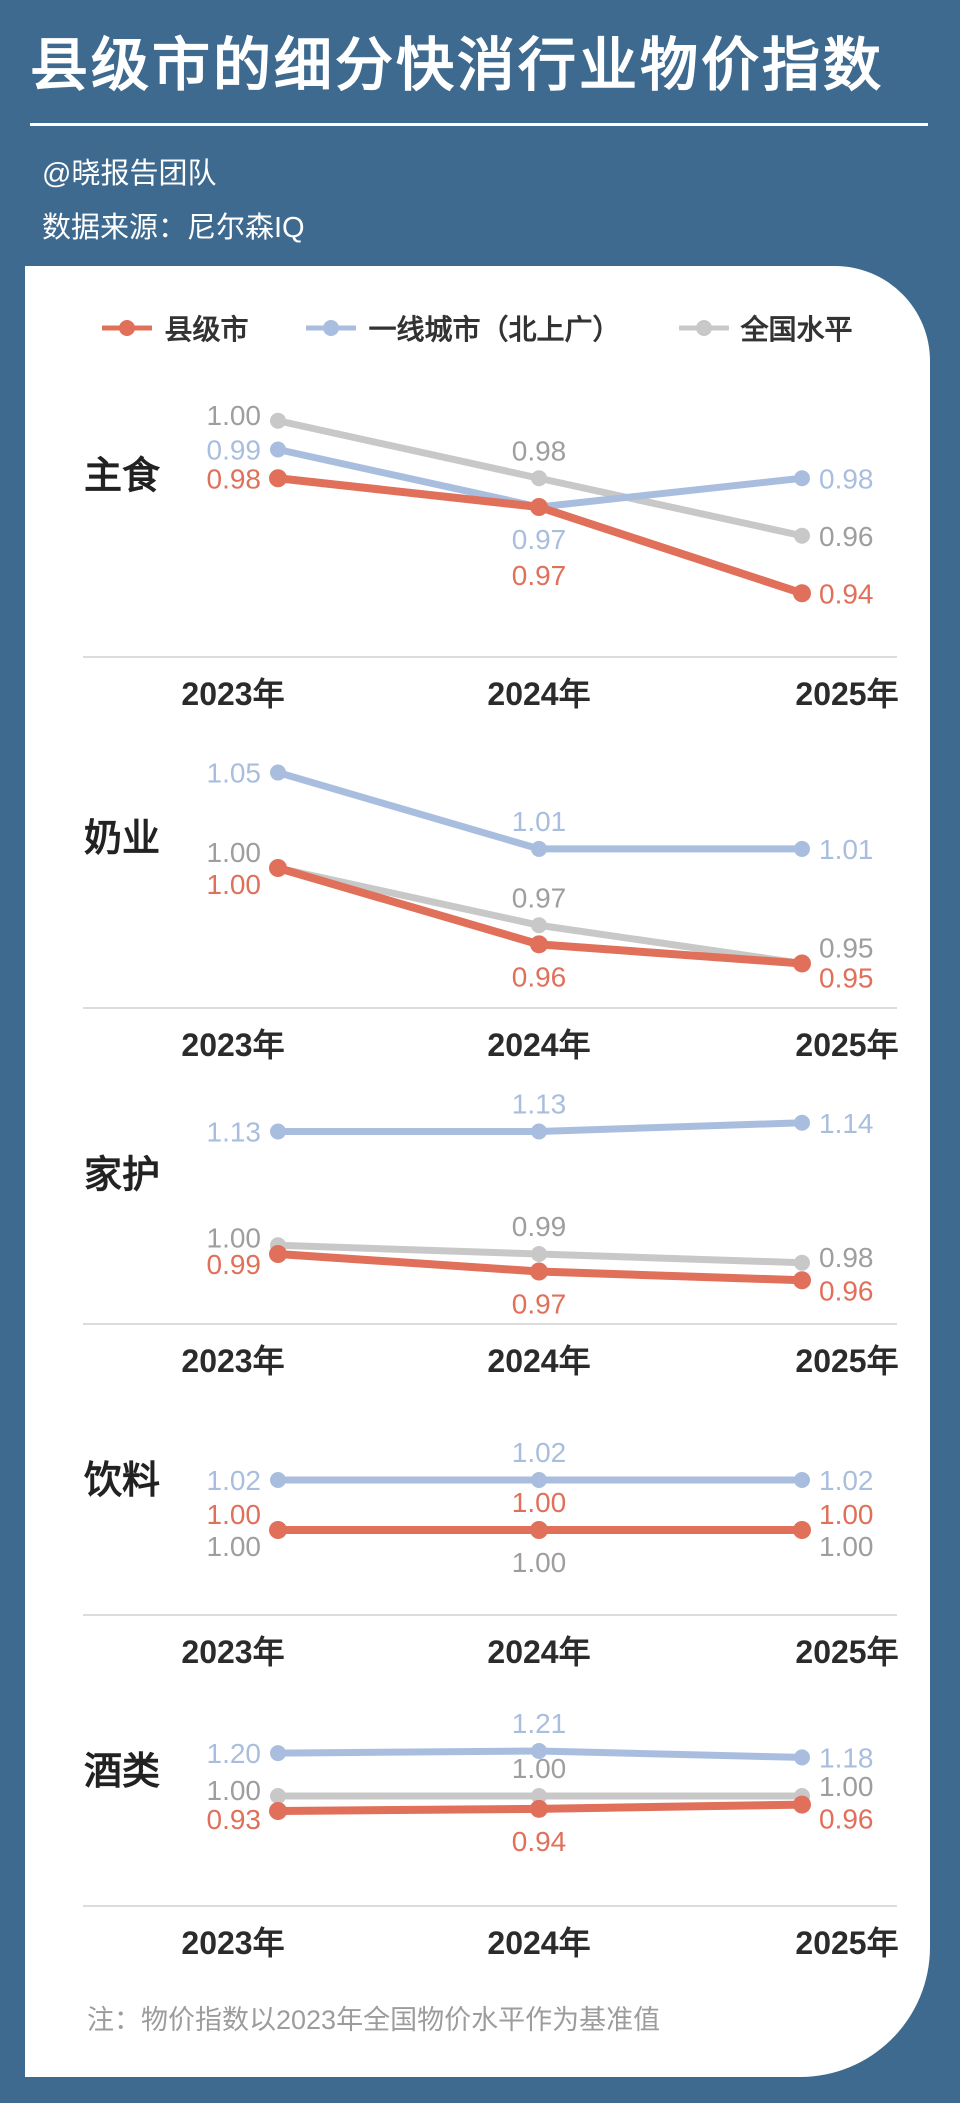  I want to click on value-label-national: 0.96, so click(846, 536).